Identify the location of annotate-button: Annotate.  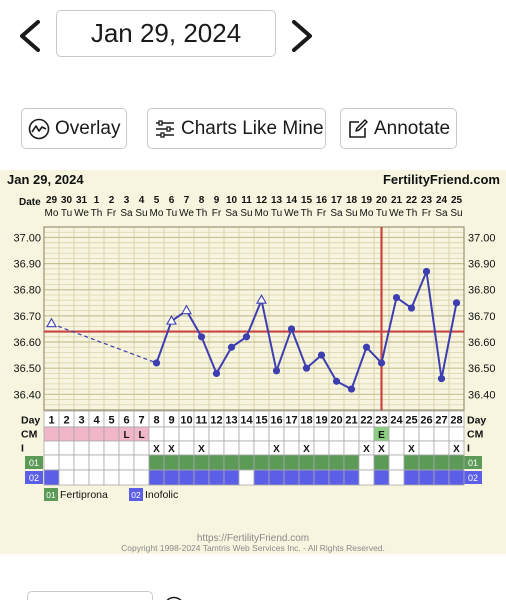
(398, 128).